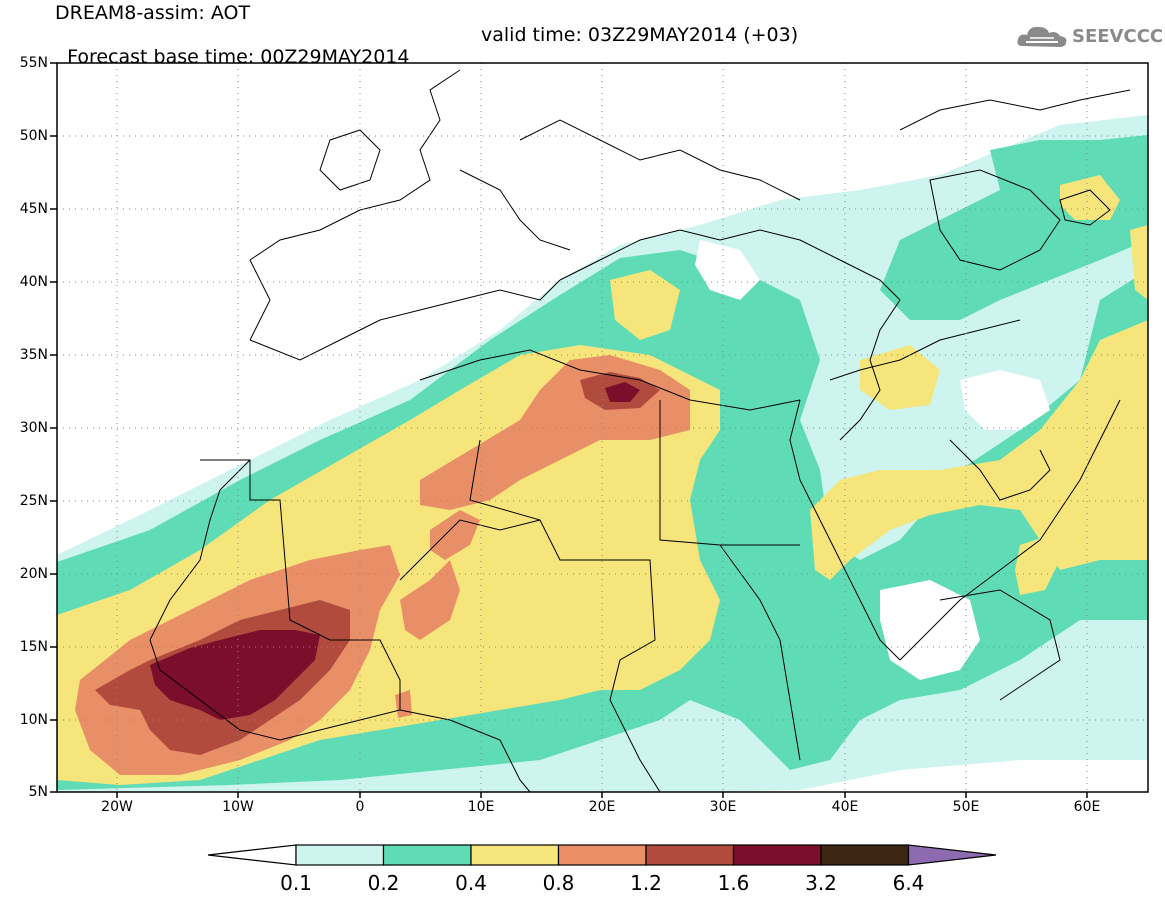 The width and height of the screenshot is (1165, 905). I want to click on lon-label: 20E, so click(602, 807).